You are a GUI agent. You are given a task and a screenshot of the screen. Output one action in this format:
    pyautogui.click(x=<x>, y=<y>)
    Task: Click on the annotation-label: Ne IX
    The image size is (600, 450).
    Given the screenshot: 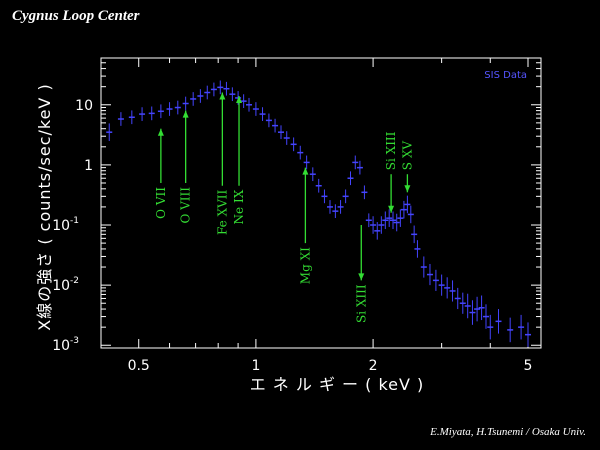 What is the action you would take?
    pyautogui.click(x=239, y=206)
    